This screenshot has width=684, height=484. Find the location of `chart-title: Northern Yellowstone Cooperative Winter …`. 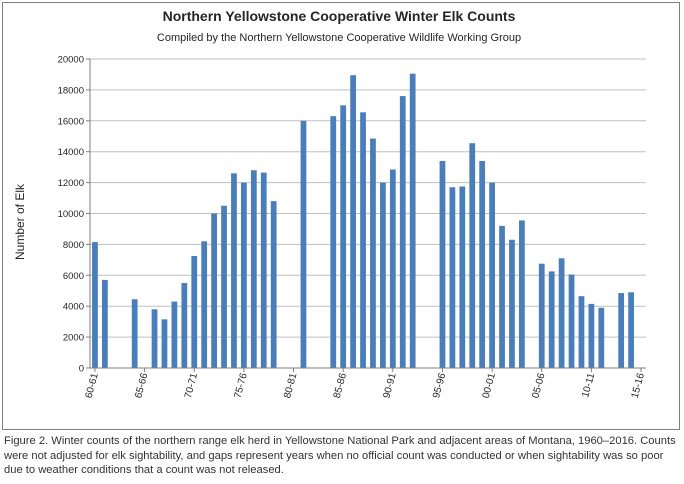

chart-title: Northern Yellowstone Cooperative Winter … is located at coordinates (339, 16).